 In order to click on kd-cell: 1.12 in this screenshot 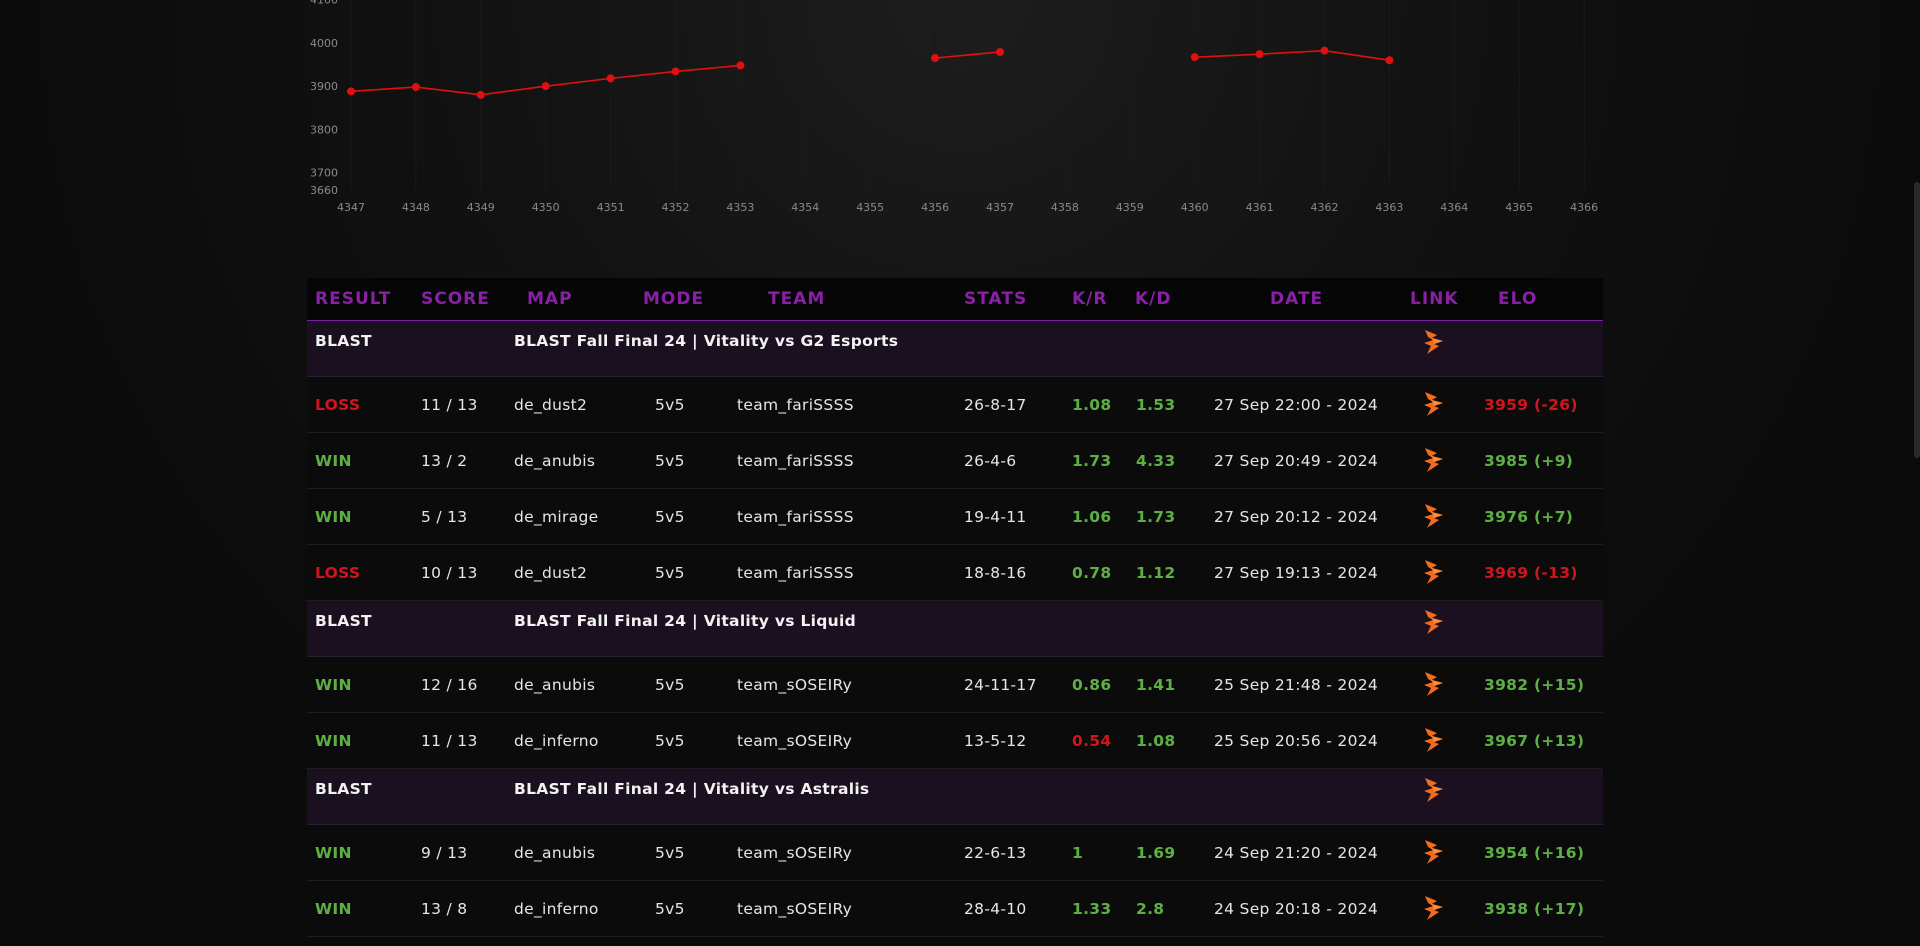, I will do `click(1156, 573)`.